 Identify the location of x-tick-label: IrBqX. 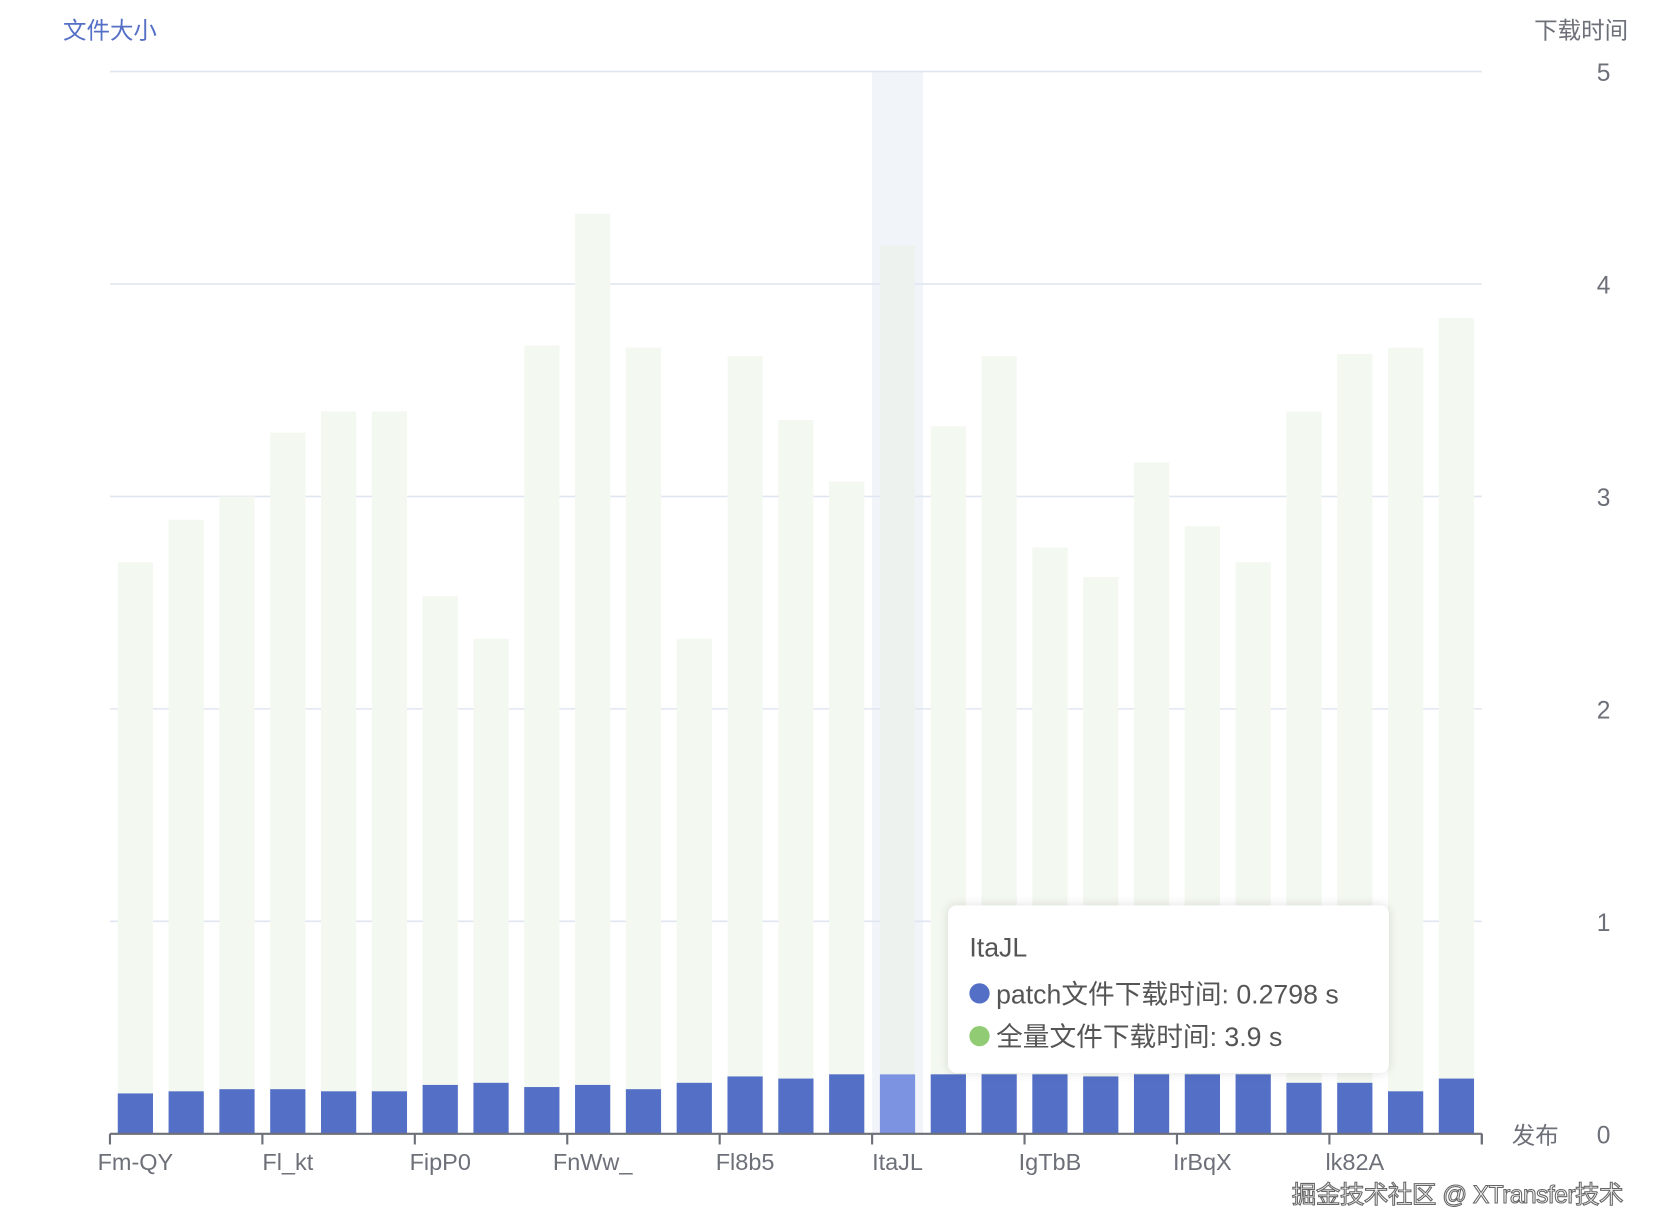
(1202, 1162).